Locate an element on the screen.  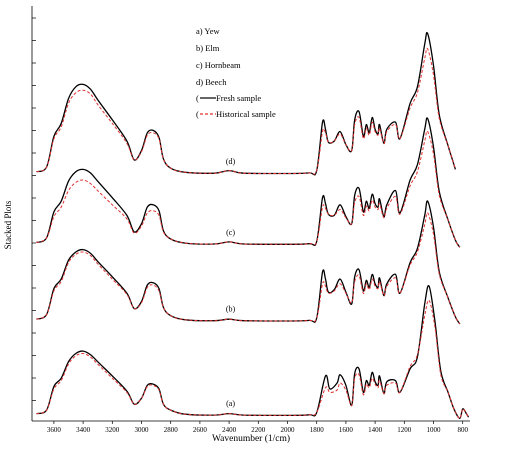
x-tick-label: 1000 is located at coordinates (434, 430).